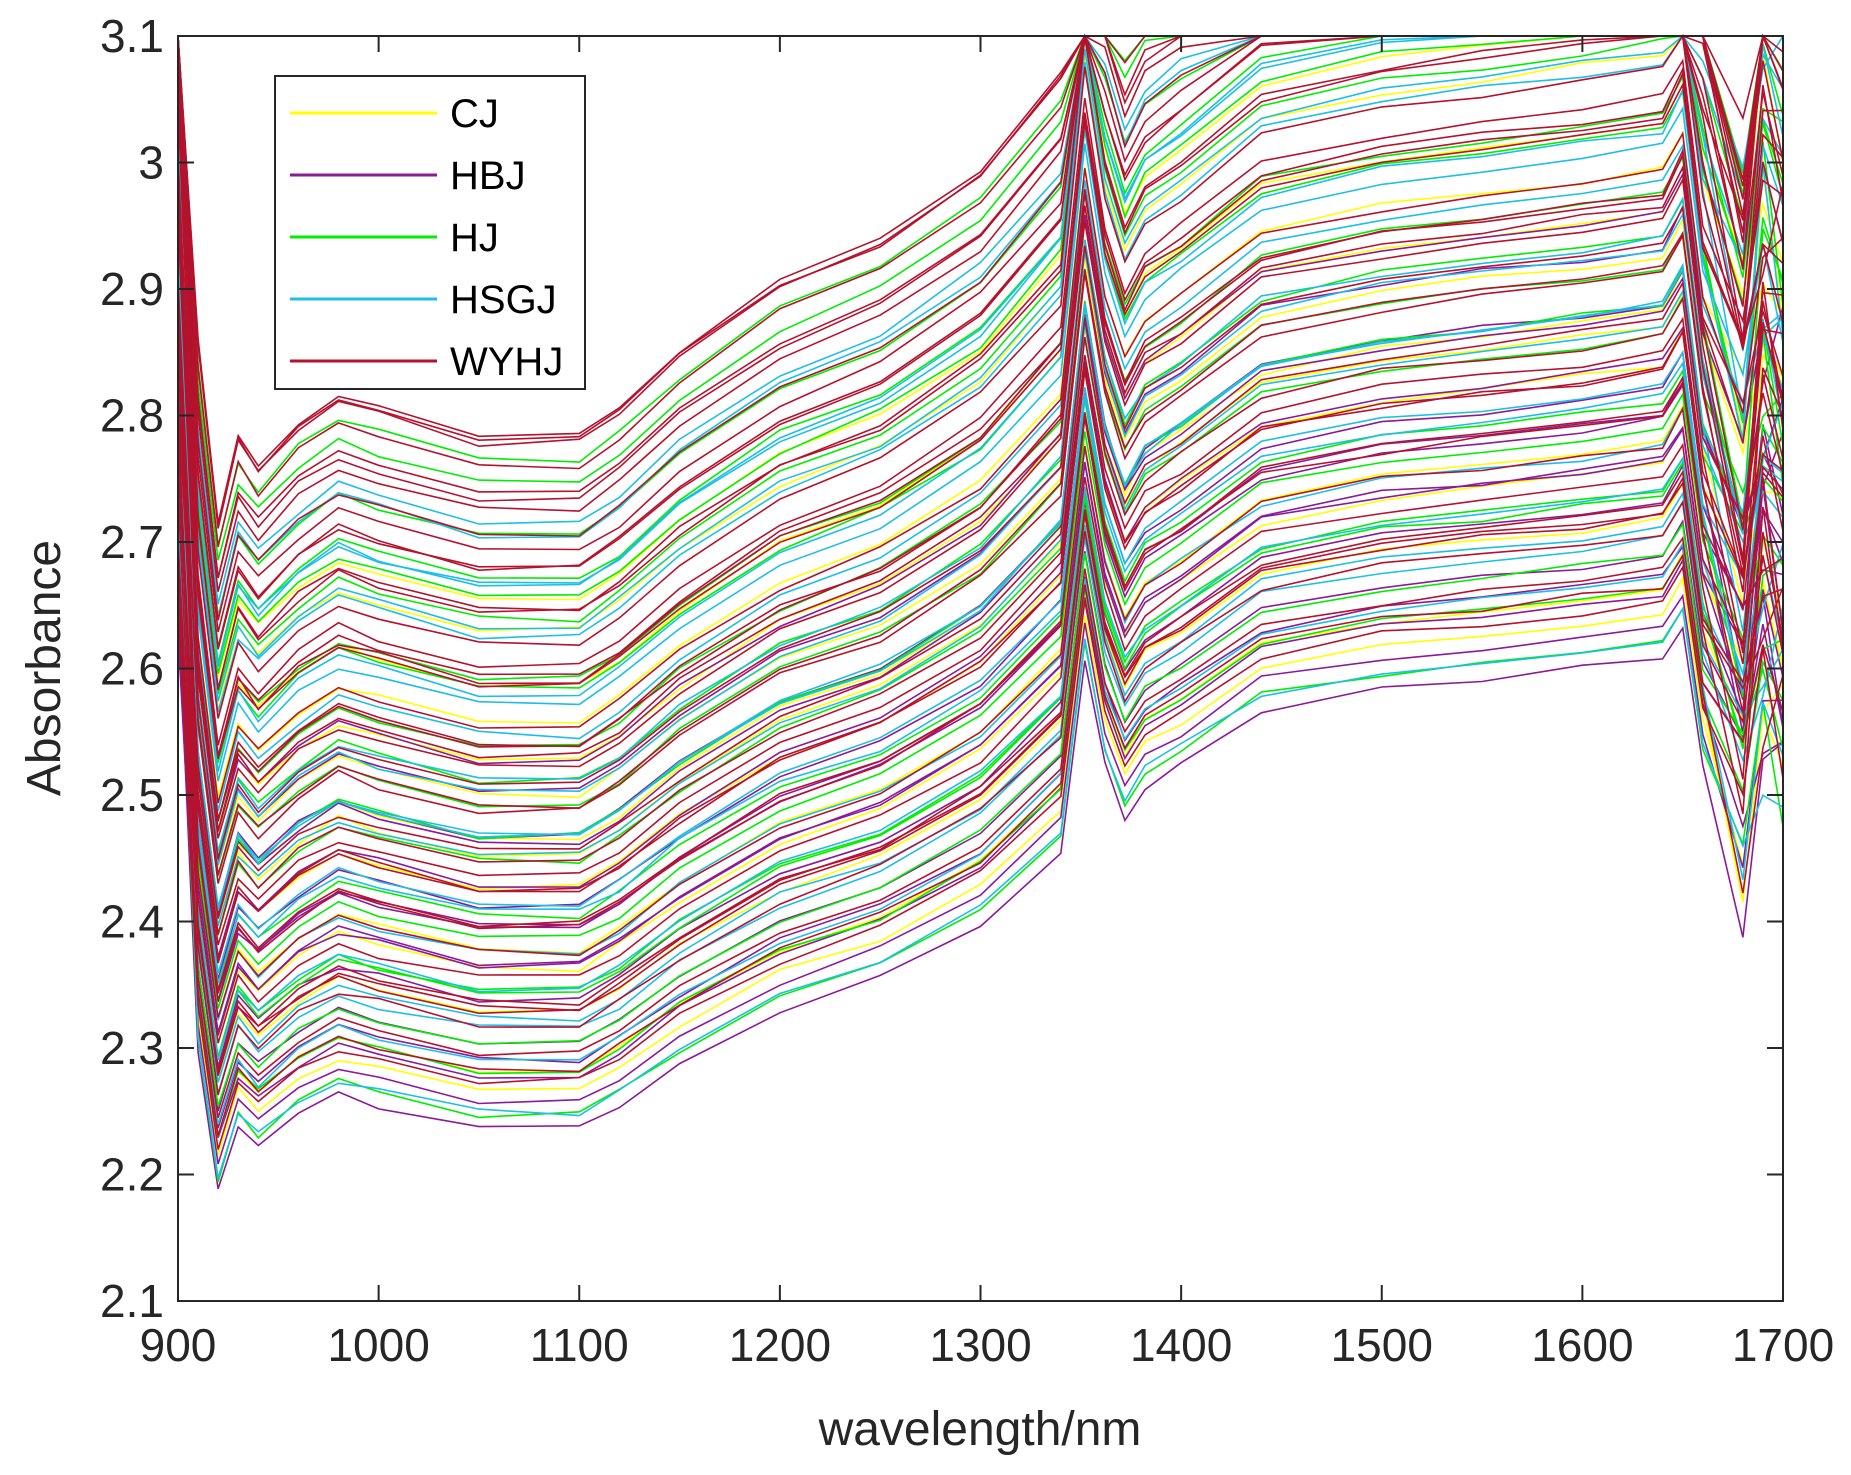 The width and height of the screenshot is (1851, 1475). I want to click on legend-entry-hbj: HBJ, so click(408, 176).